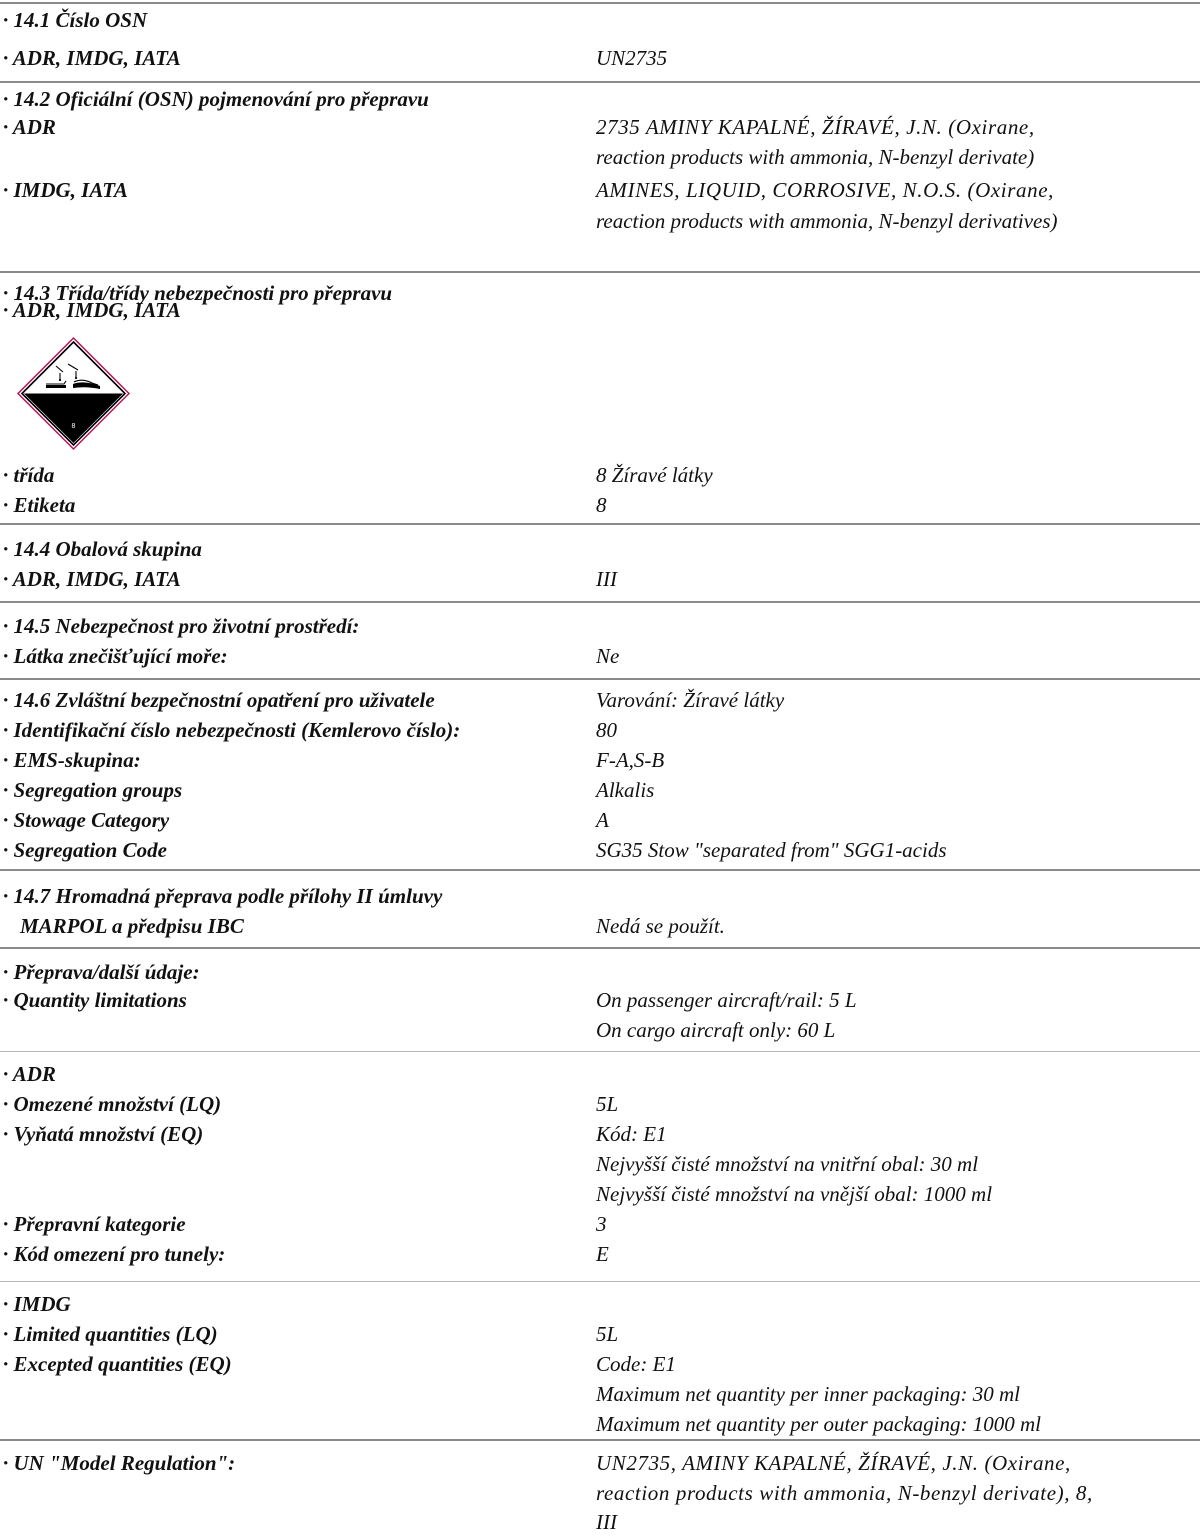  I want to click on row-value: A, so click(602, 820).